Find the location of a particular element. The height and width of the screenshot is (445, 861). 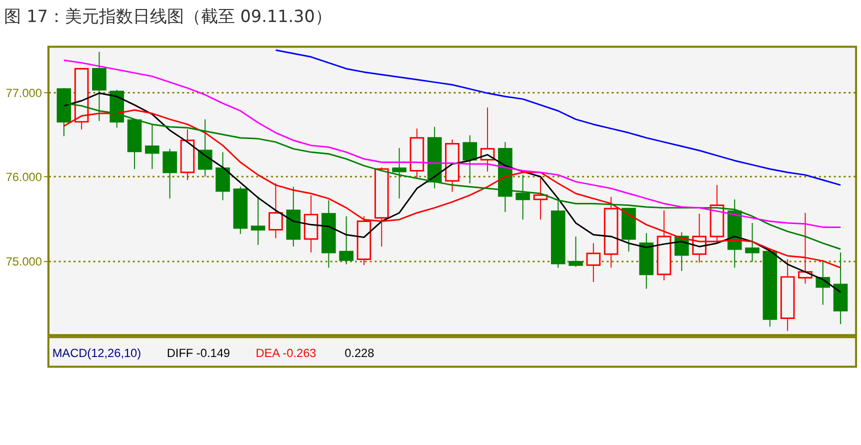

chart-title: 图 17：美元指数日线图（截至 09.11.30） is located at coordinates (168, 16).